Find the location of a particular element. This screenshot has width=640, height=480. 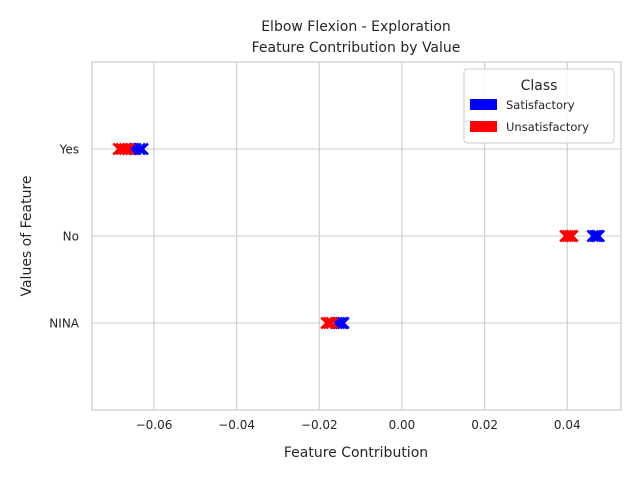

x-tick-label: 0.00 is located at coordinates (402, 425).